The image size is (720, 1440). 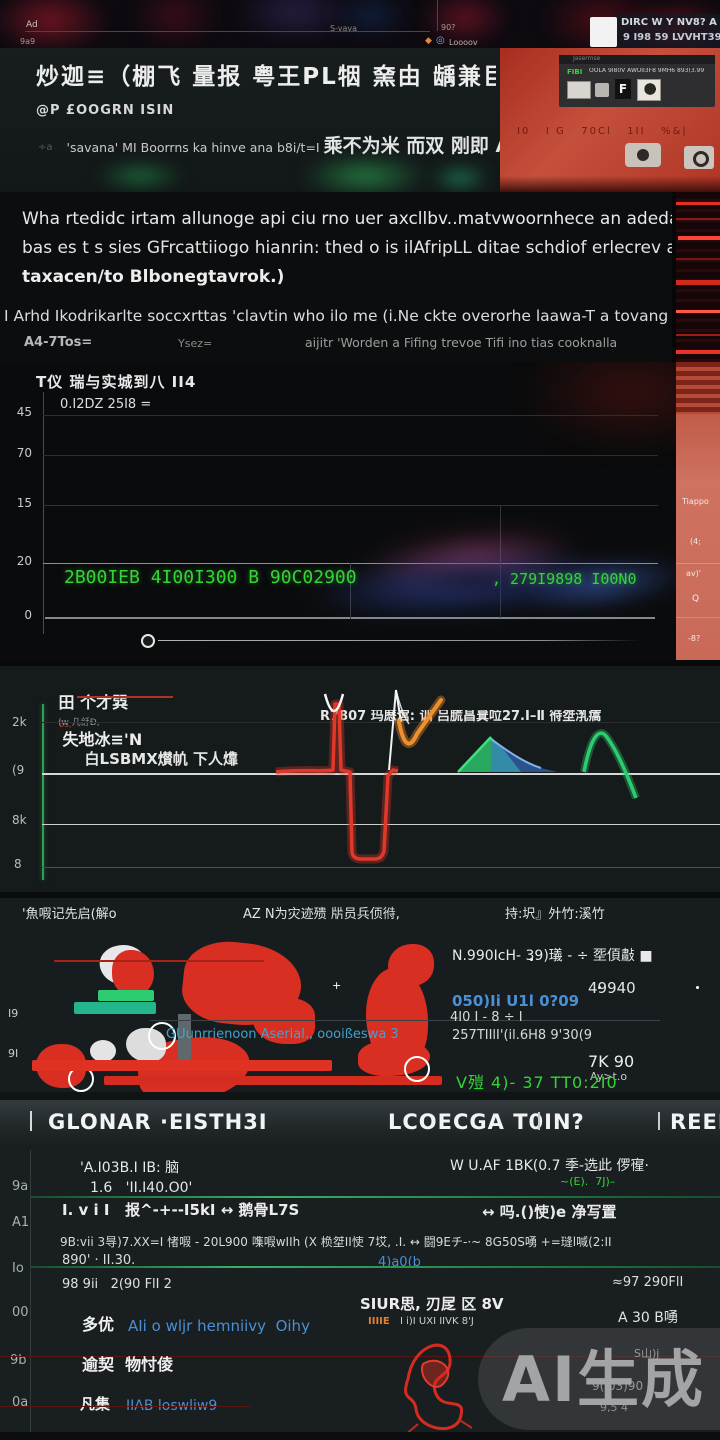 I want to click on table-row-5-right: ≈97 290FlI, so click(x=648, y=1282).